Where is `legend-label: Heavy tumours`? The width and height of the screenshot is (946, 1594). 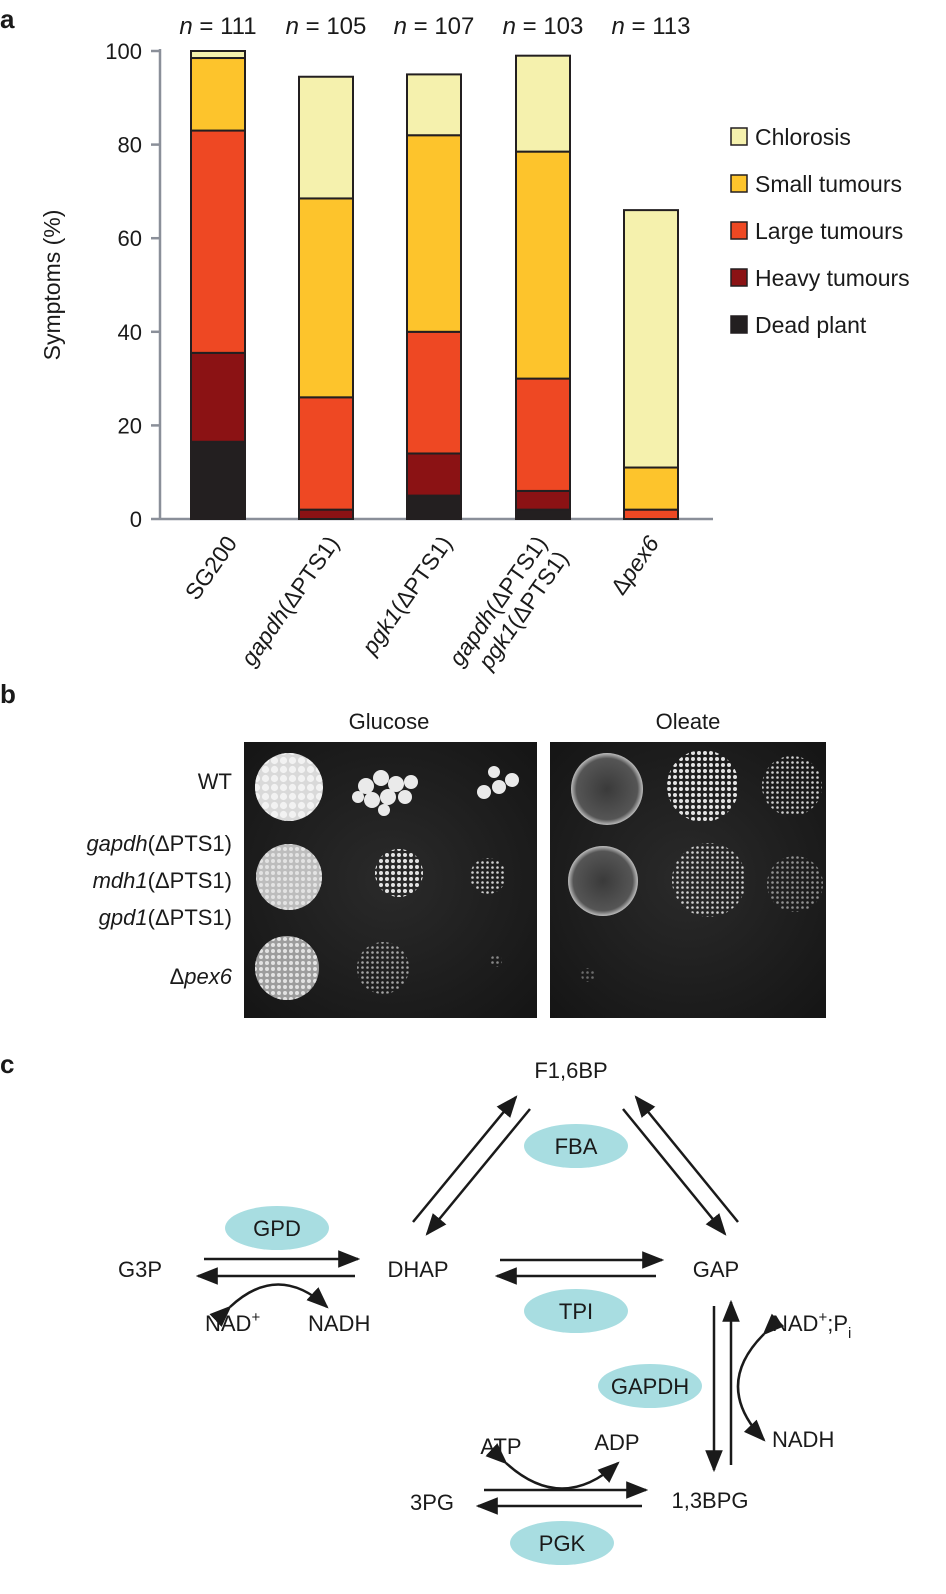 legend-label: Heavy tumours is located at coordinates (832, 278).